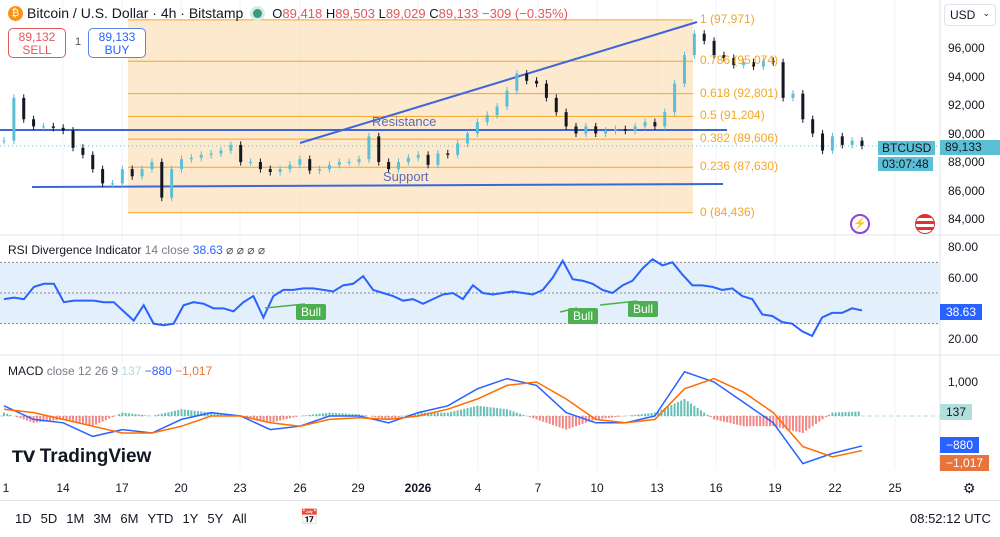 This screenshot has height=537, width=1000. What do you see at coordinates (377, 185) in the screenshot?
I see `support-line` at bounding box center [377, 185].